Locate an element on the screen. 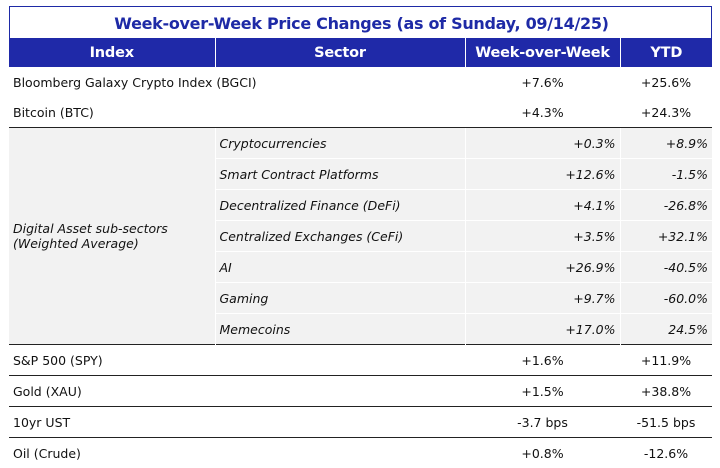 Image resolution: width=720 pixels, height=468 pixels. wow-cell: +1.5% is located at coordinates (542, 391).